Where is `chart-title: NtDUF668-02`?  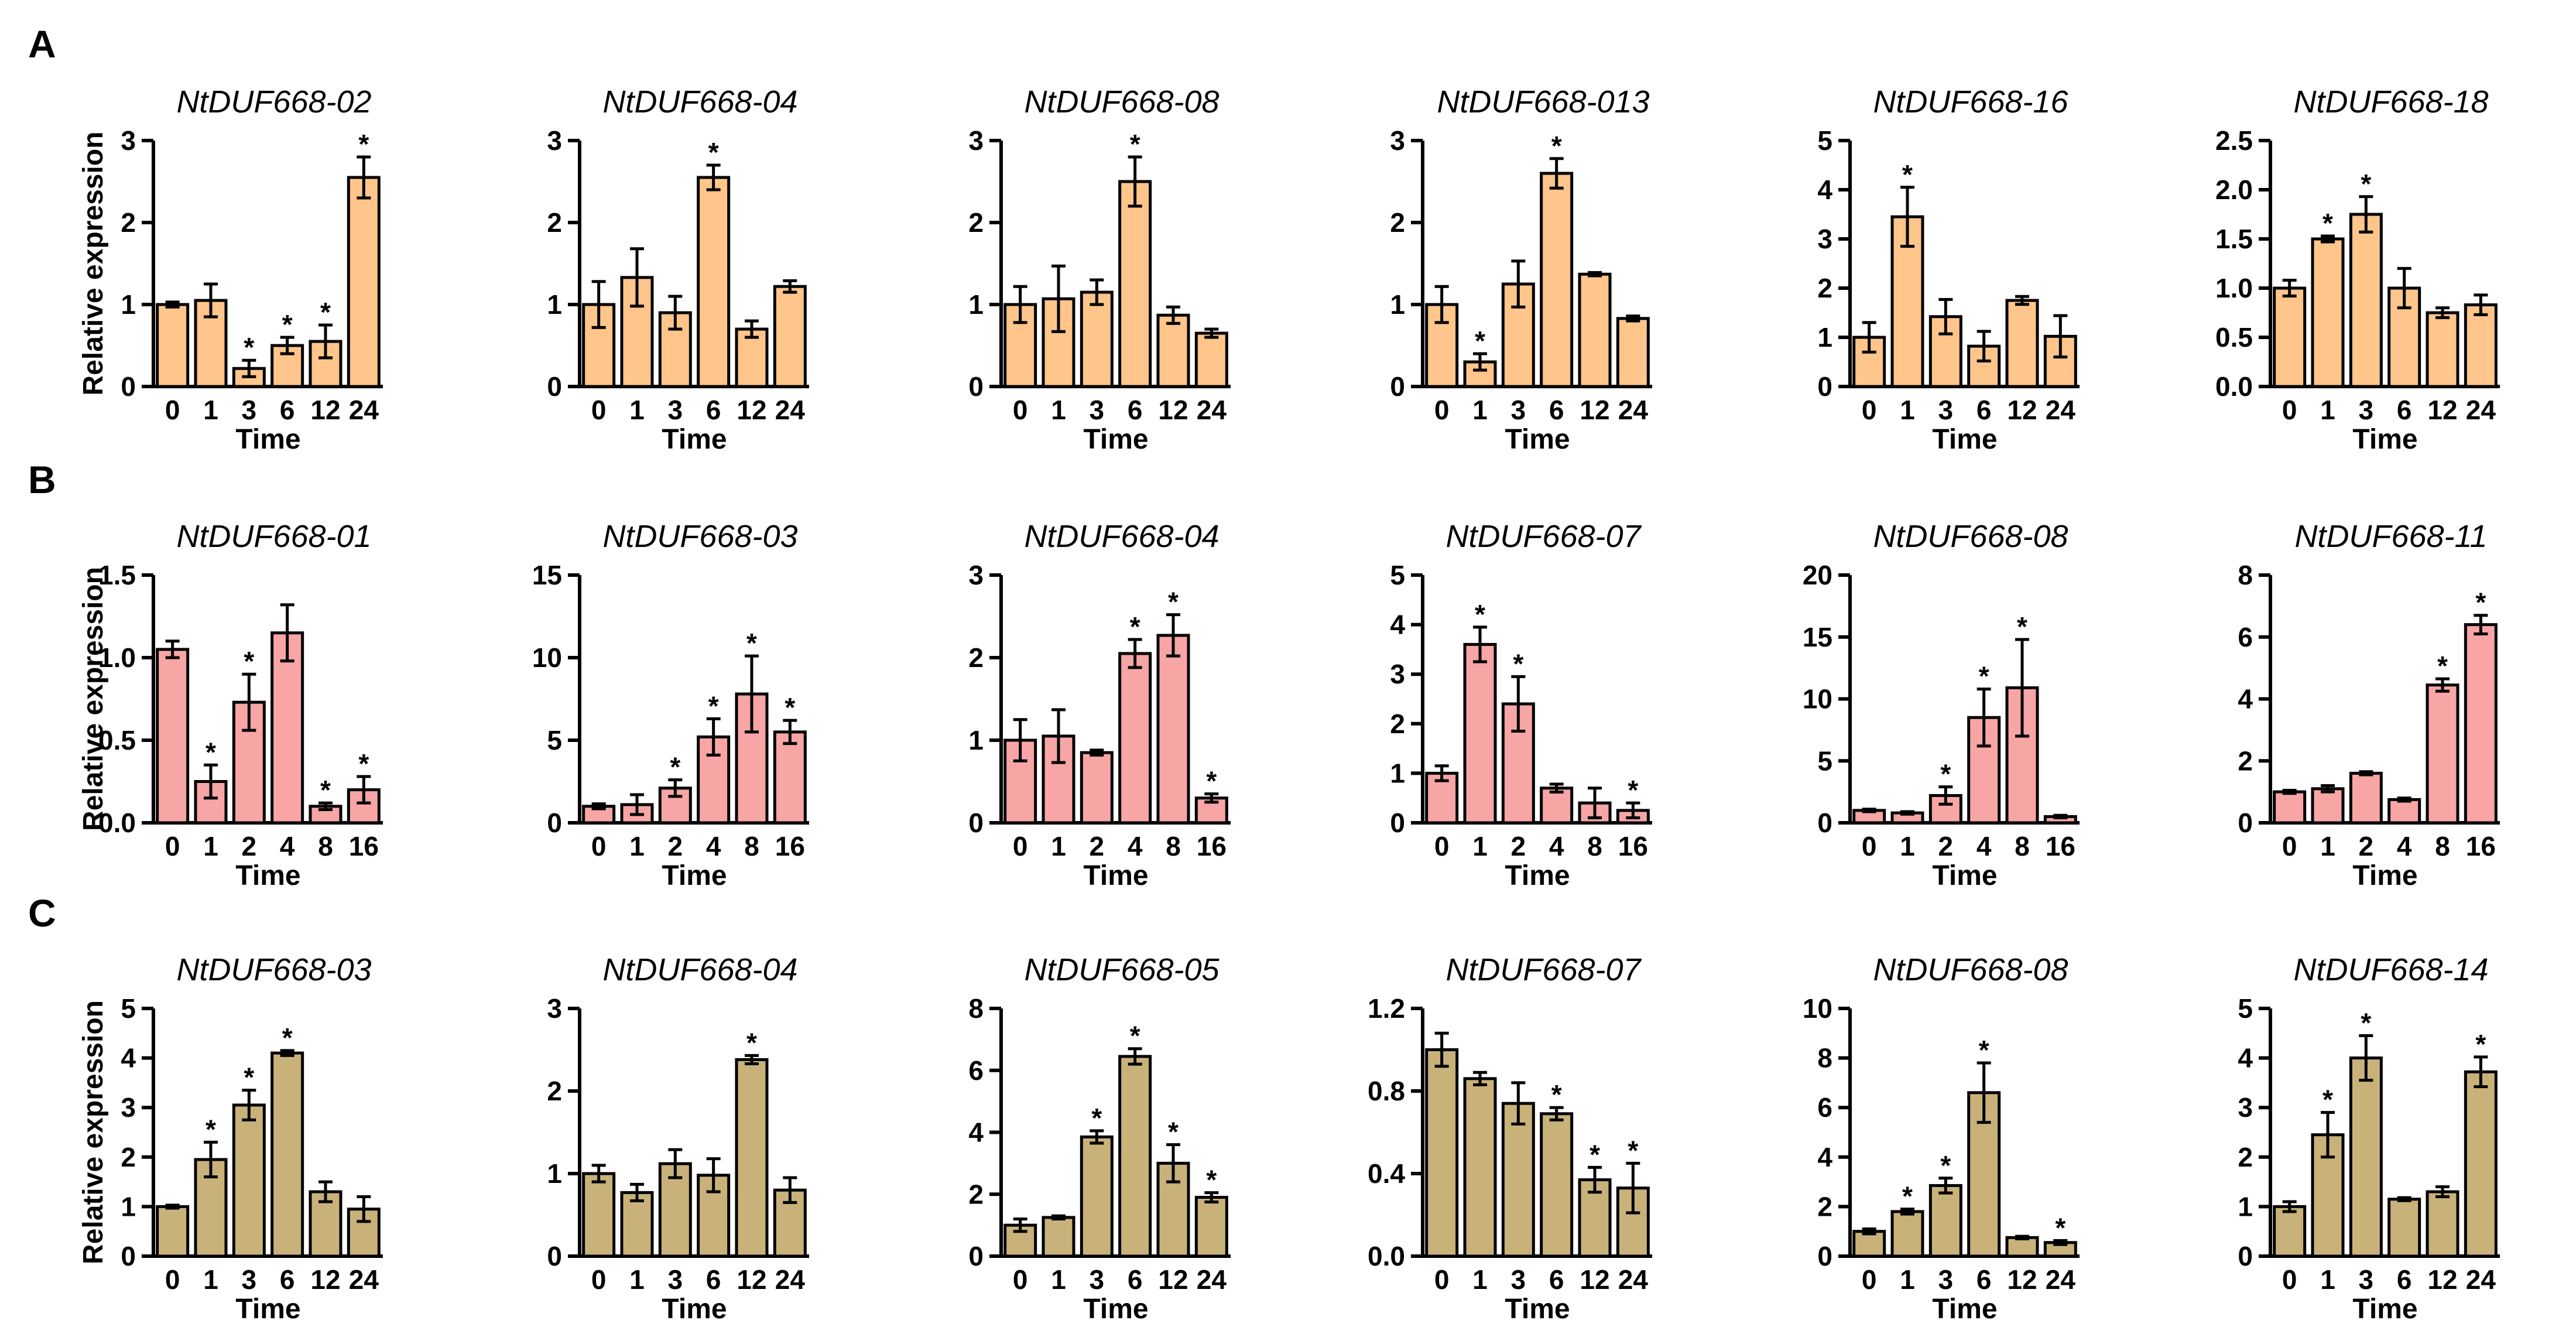 chart-title: NtDUF668-02 is located at coordinates (273, 101).